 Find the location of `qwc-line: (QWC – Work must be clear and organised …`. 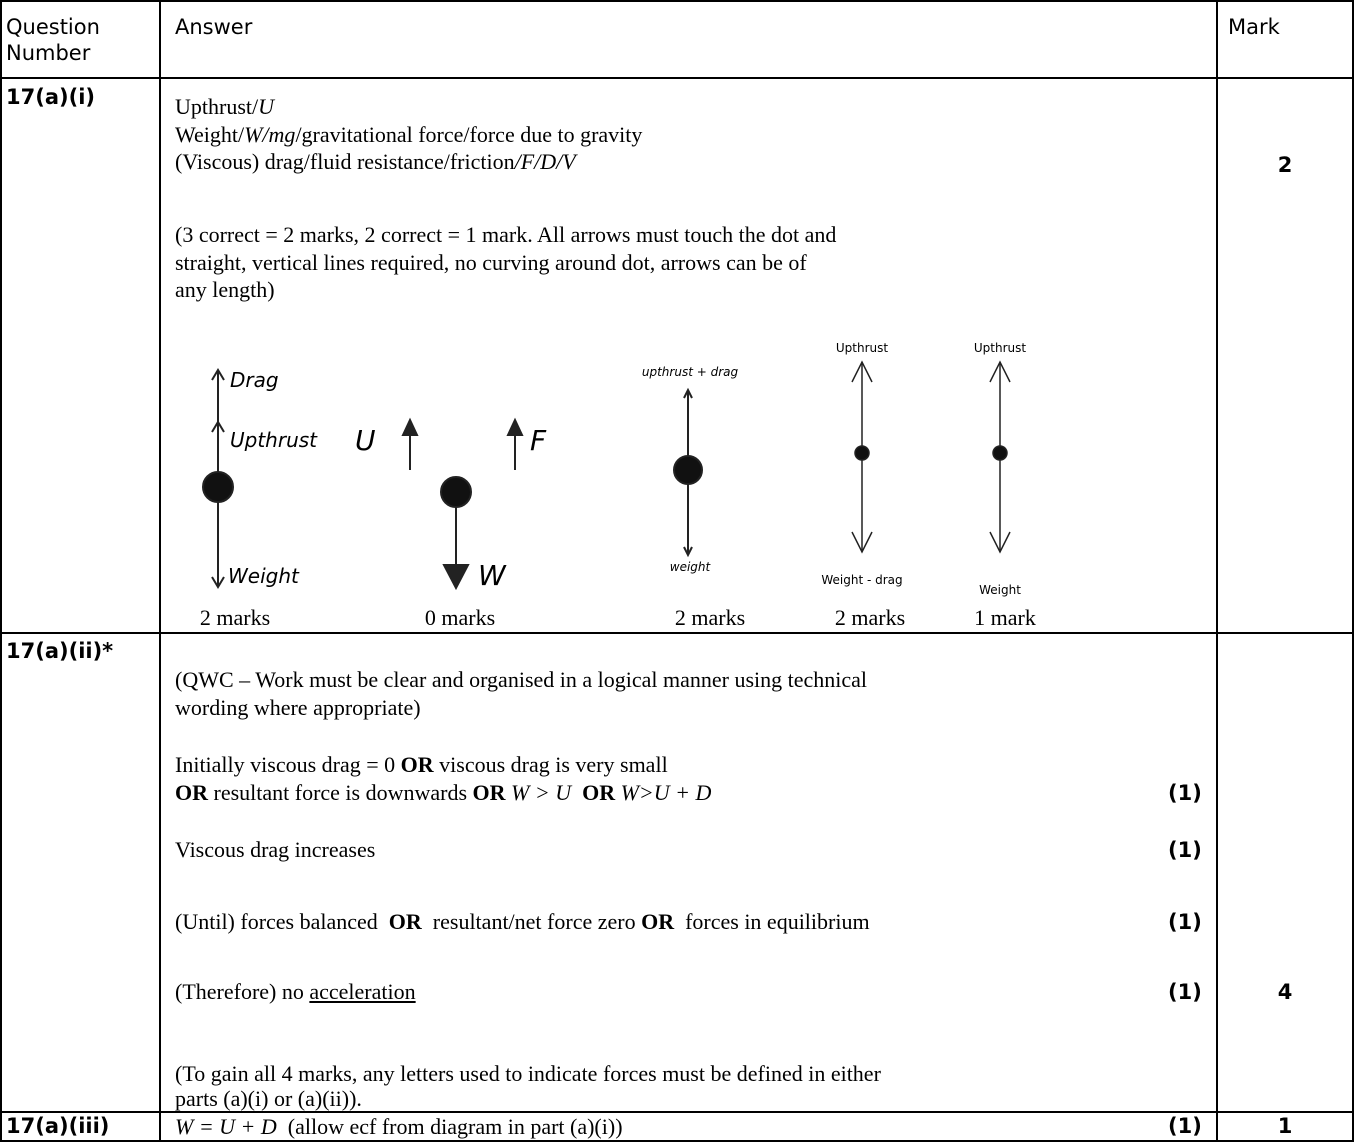

qwc-line: (QWC – Work must be clear and organised … is located at coordinates (521, 679).